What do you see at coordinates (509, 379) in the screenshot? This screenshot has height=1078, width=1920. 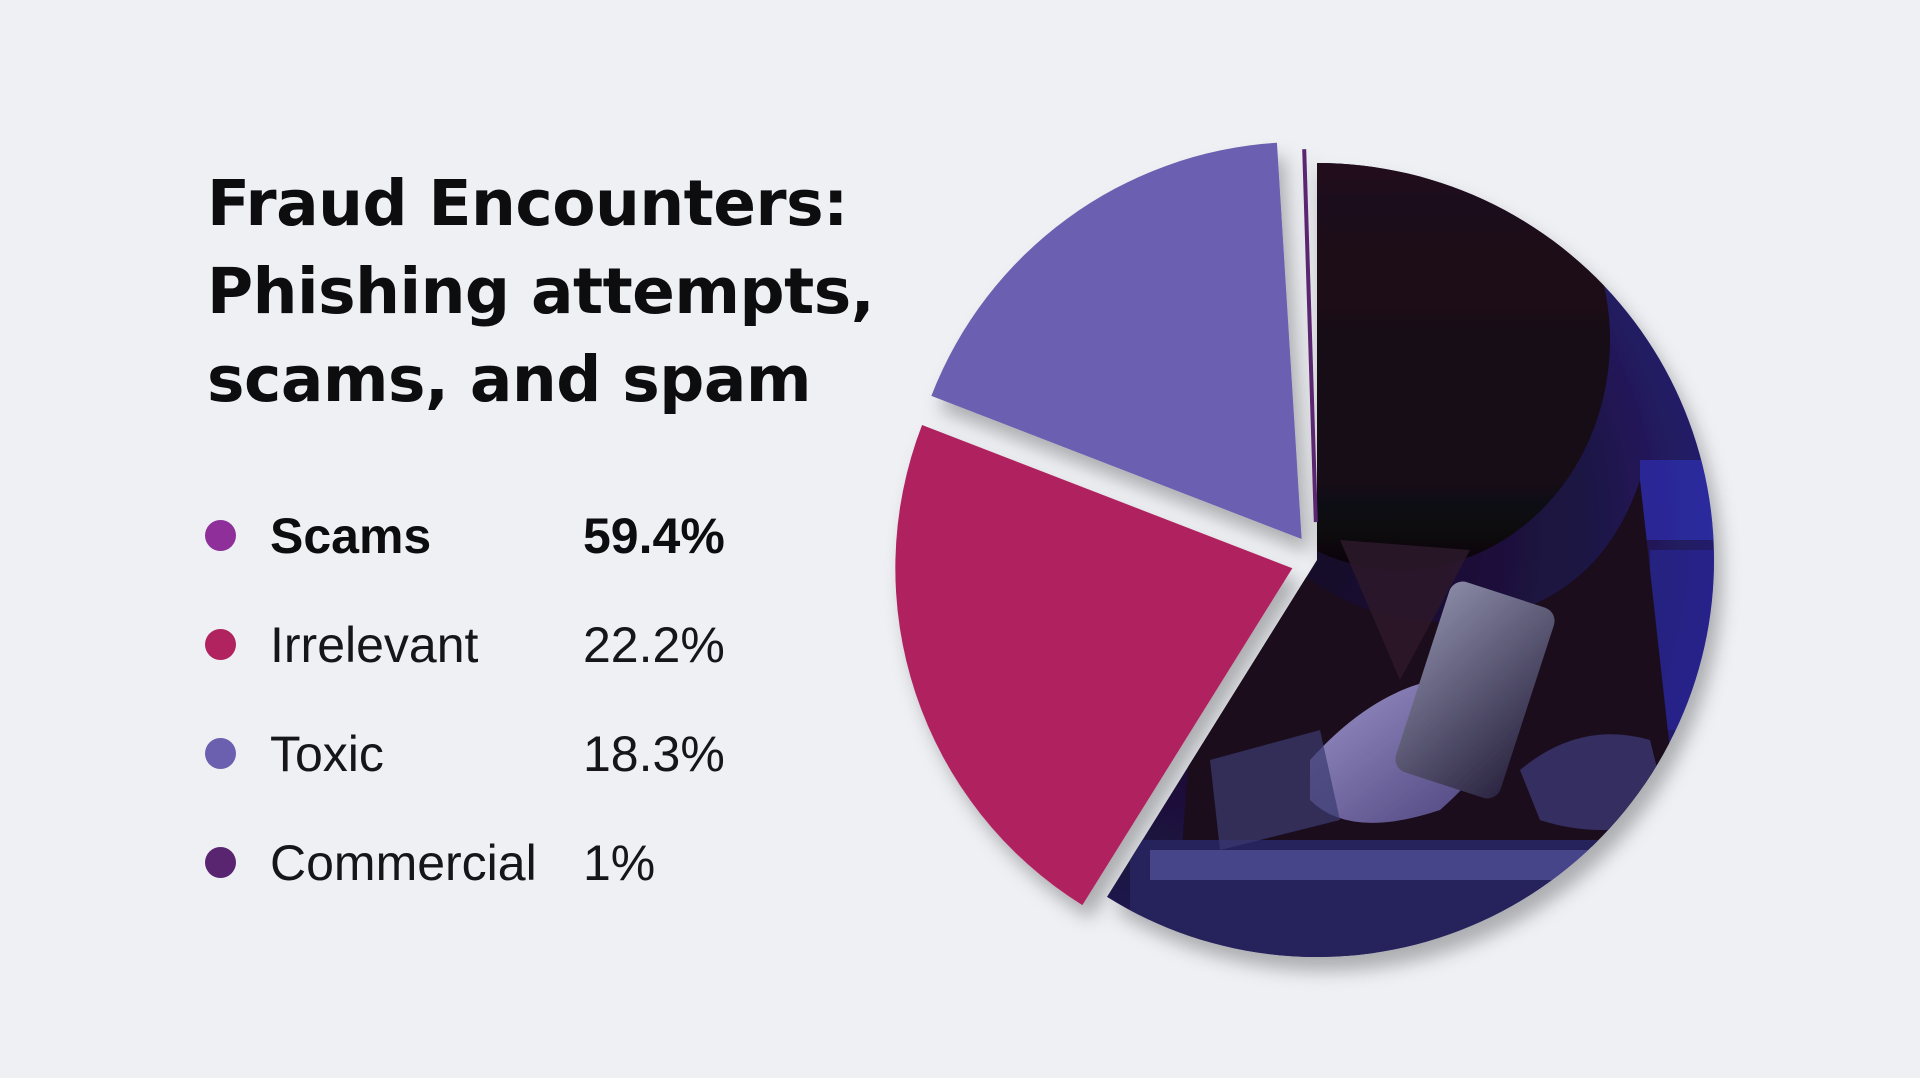 I see `title-line-3: scams, and spam` at bounding box center [509, 379].